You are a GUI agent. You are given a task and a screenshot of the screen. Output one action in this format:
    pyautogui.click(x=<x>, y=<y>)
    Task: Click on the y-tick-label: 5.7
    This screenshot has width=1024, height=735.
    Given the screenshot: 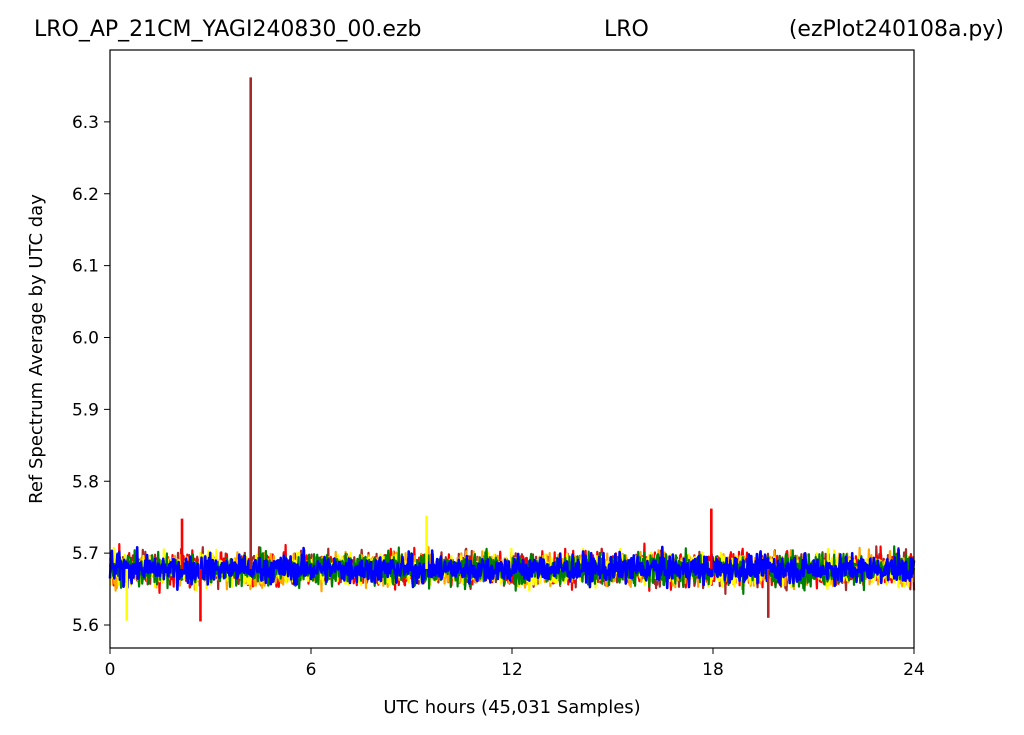 What is the action you would take?
    pyautogui.click(x=85, y=554)
    